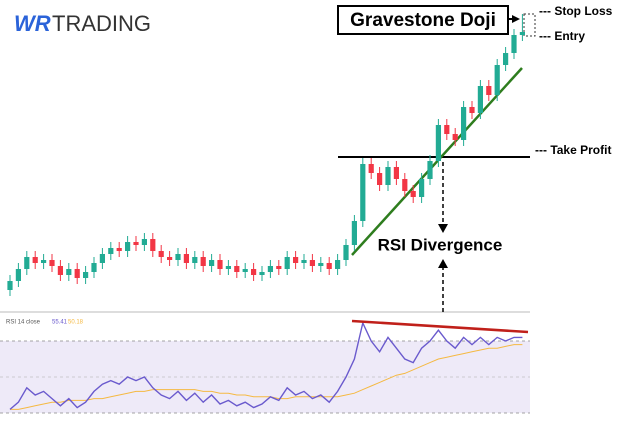 The image size is (621, 422). What do you see at coordinates (529, 25) in the screenshot?
I see `stop-loss-box` at bounding box center [529, 25].